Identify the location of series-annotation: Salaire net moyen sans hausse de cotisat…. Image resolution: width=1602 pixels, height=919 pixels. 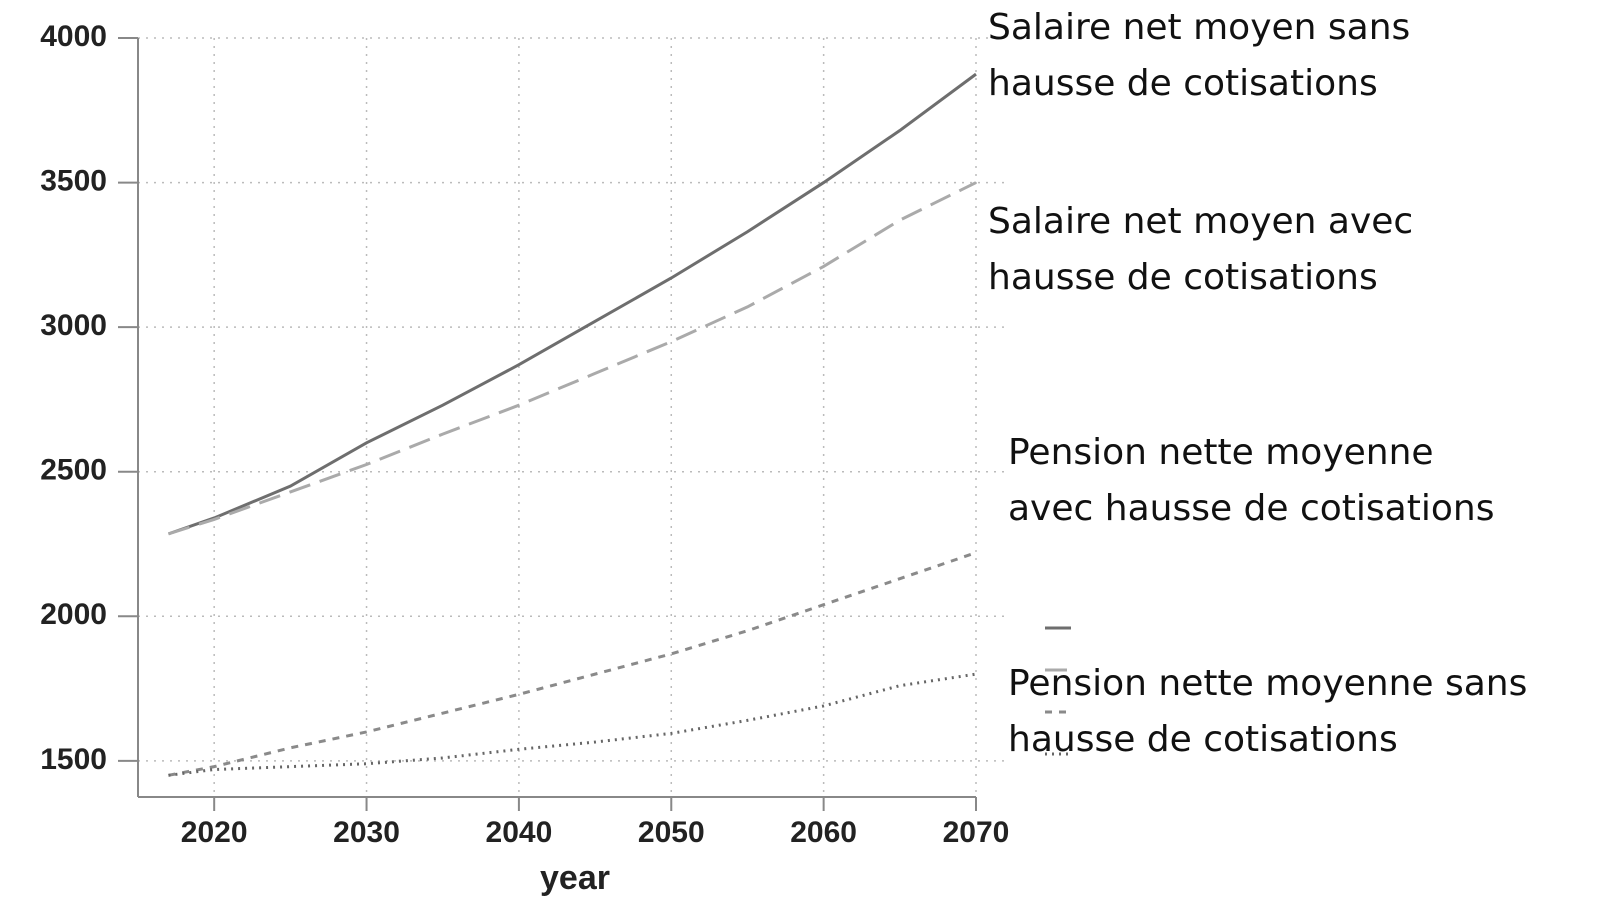
(1199, 55).